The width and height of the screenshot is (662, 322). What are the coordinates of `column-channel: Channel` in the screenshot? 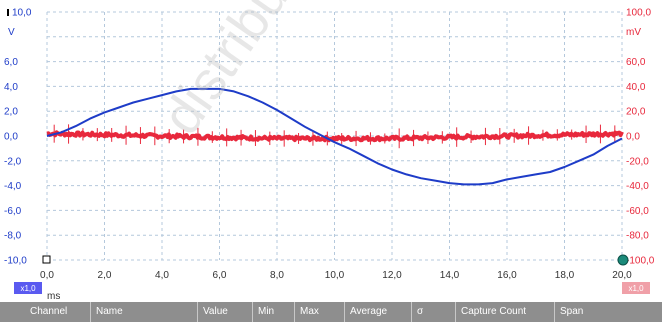 It's located at (45, 312).